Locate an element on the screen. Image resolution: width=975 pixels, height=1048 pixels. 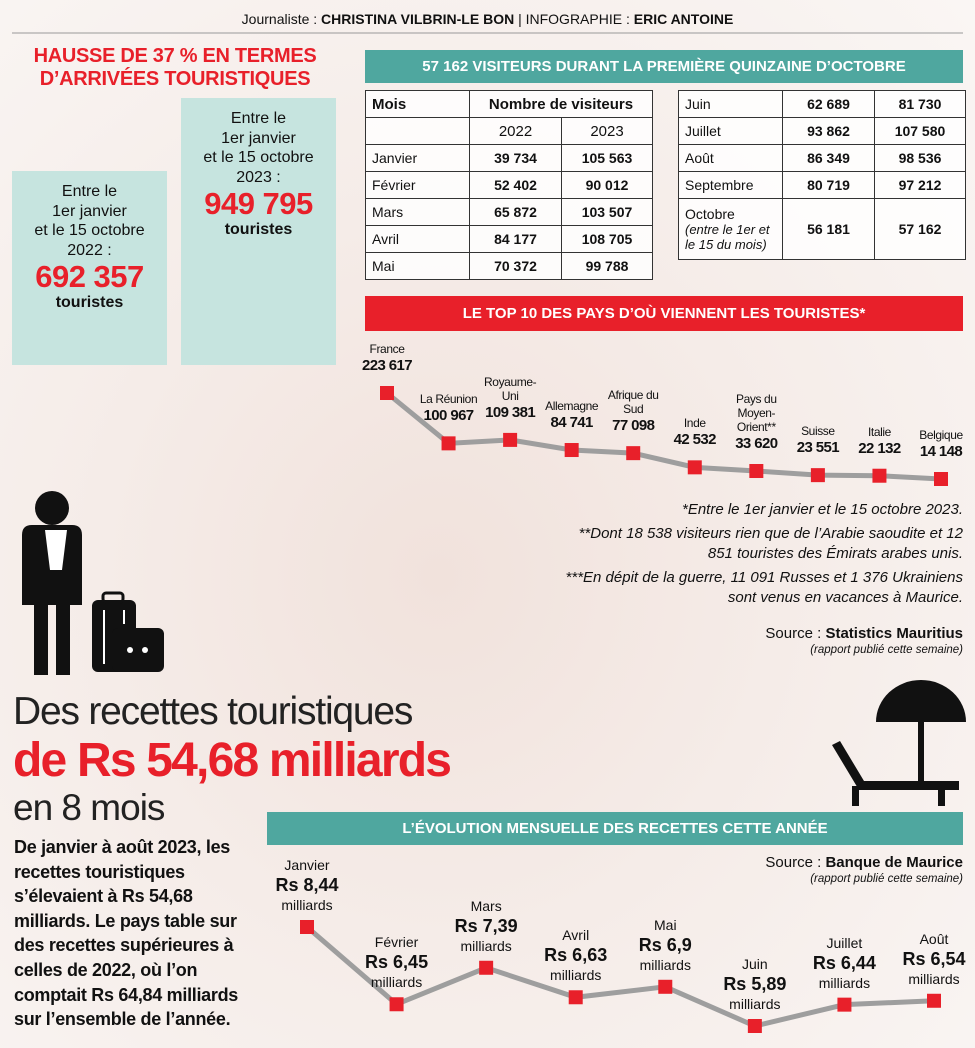
point-label: Janvier Rs 8,44 milliards is located at coordinates (307, 885).